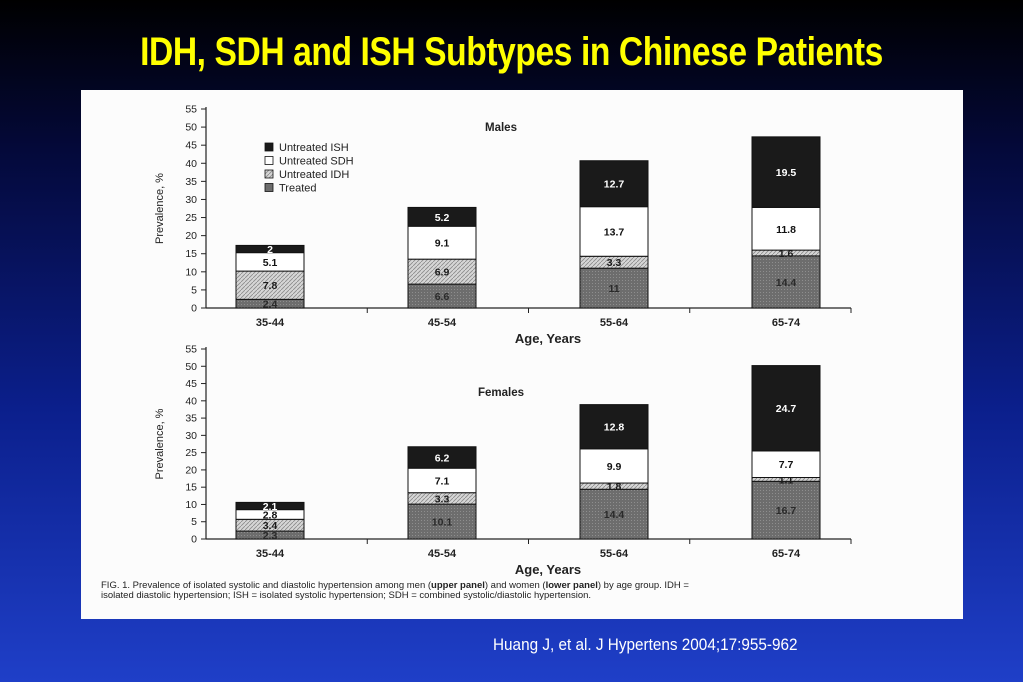 The width and height of the screenshot is (1023, 682). I want to click on data-label: 11.8, so click(786, 230).